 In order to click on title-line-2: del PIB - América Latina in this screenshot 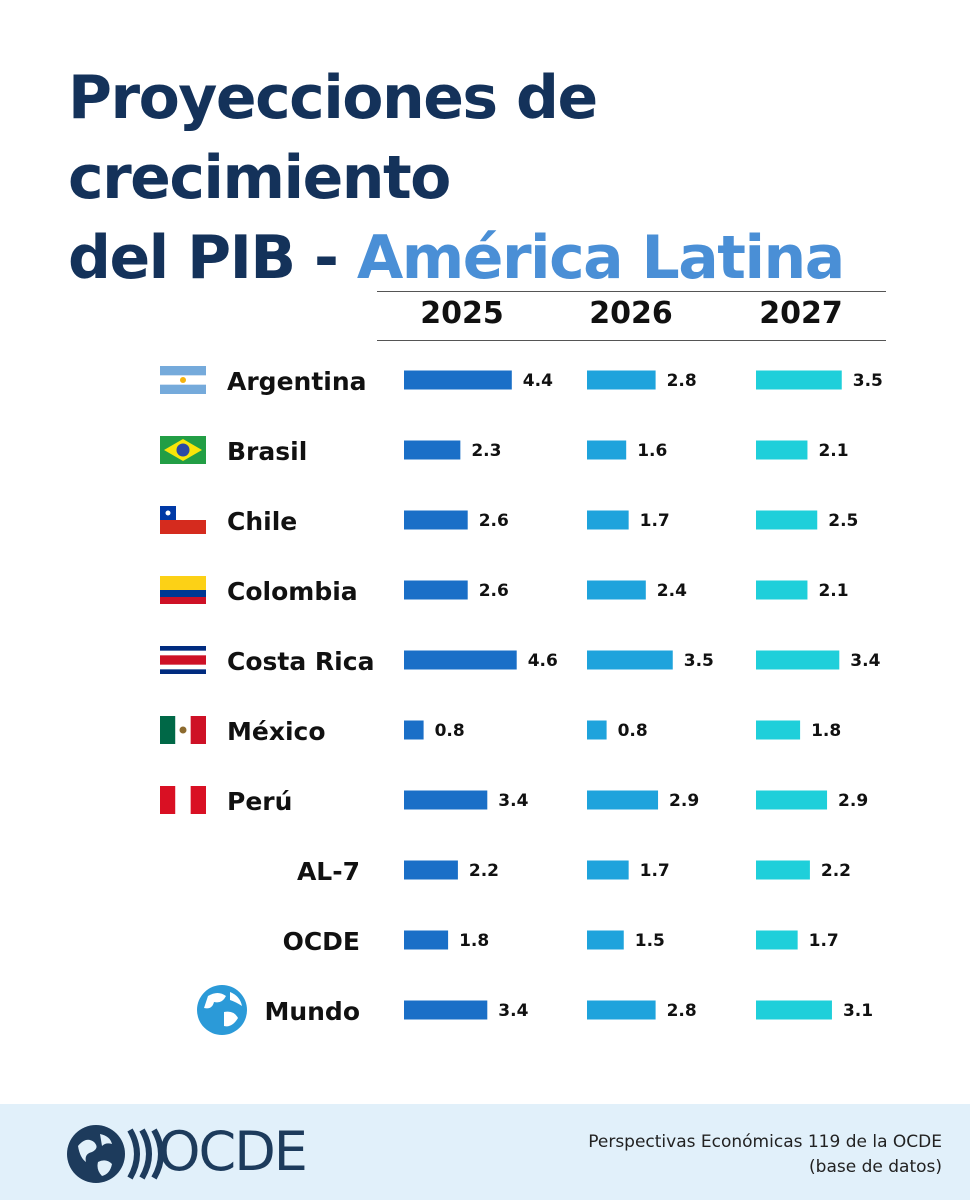, I will do `click(508, 258)`.